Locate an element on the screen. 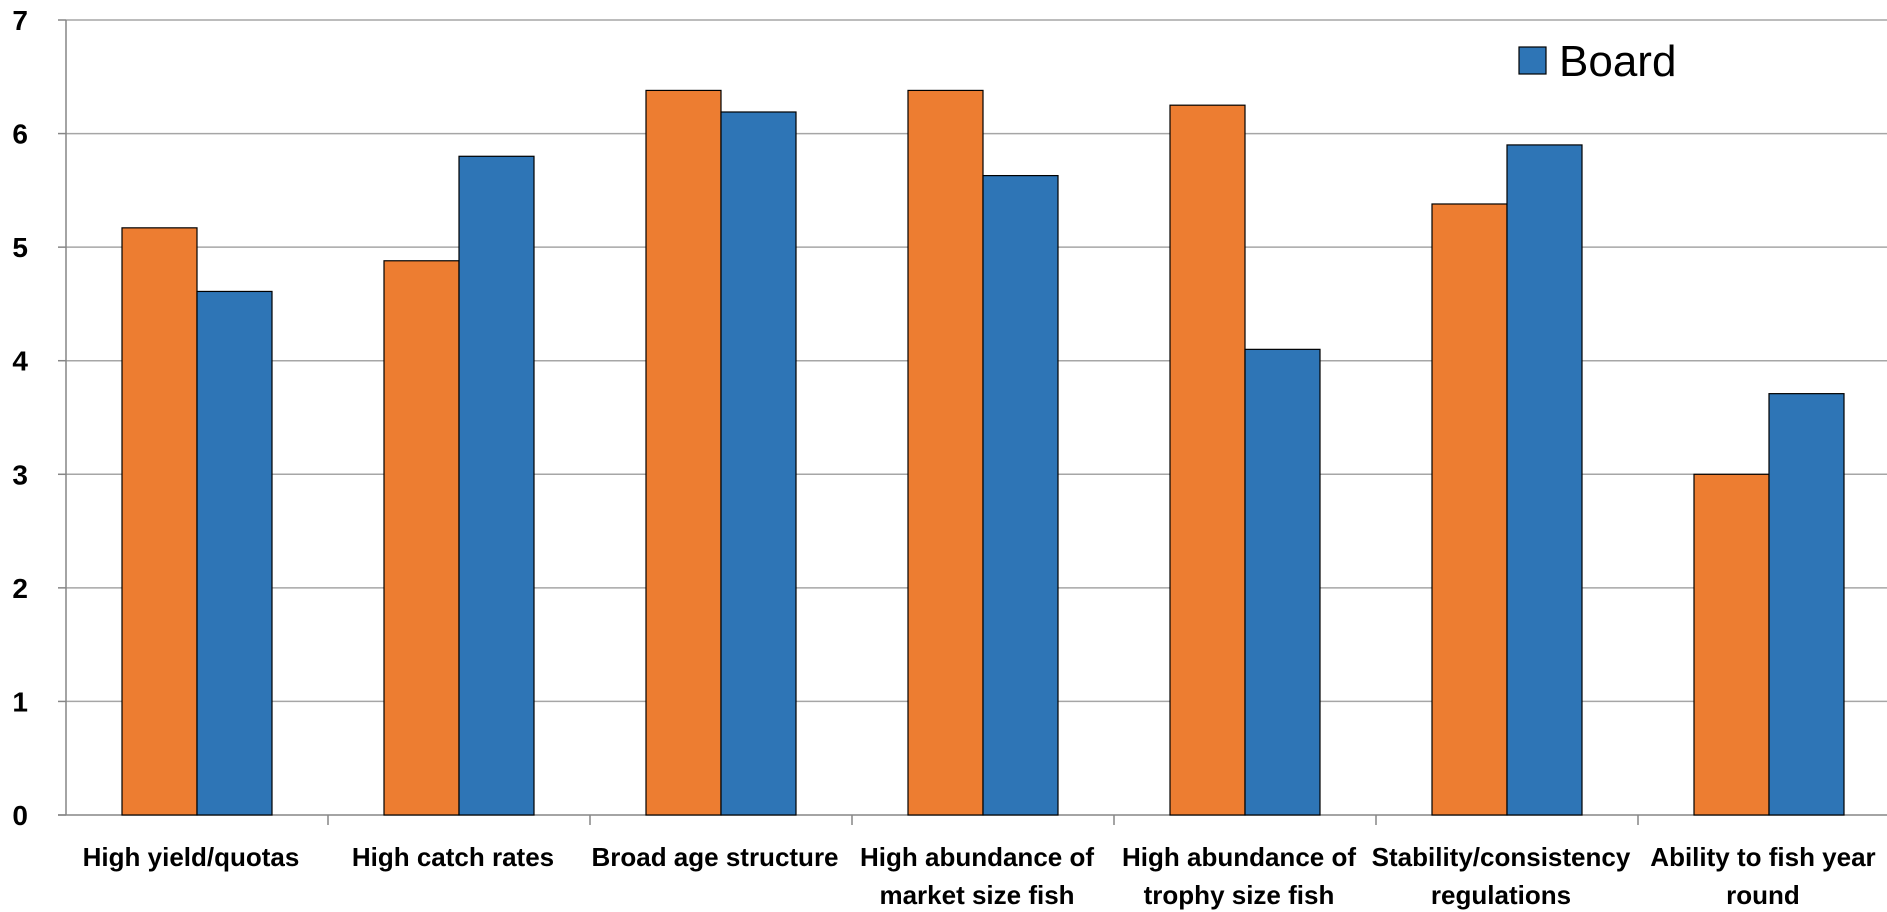 The width and height of the screenshot is (1887, 912). y-tick-label: 0 is located at coordinates (20, 815).